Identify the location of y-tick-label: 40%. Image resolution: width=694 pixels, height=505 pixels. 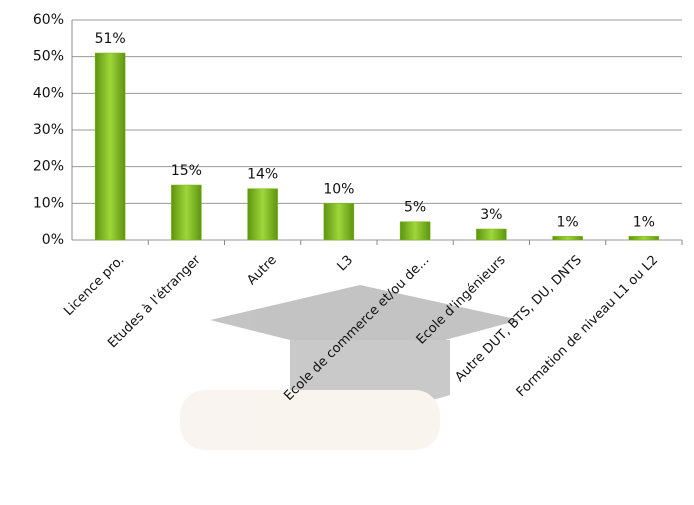
(48, 93).